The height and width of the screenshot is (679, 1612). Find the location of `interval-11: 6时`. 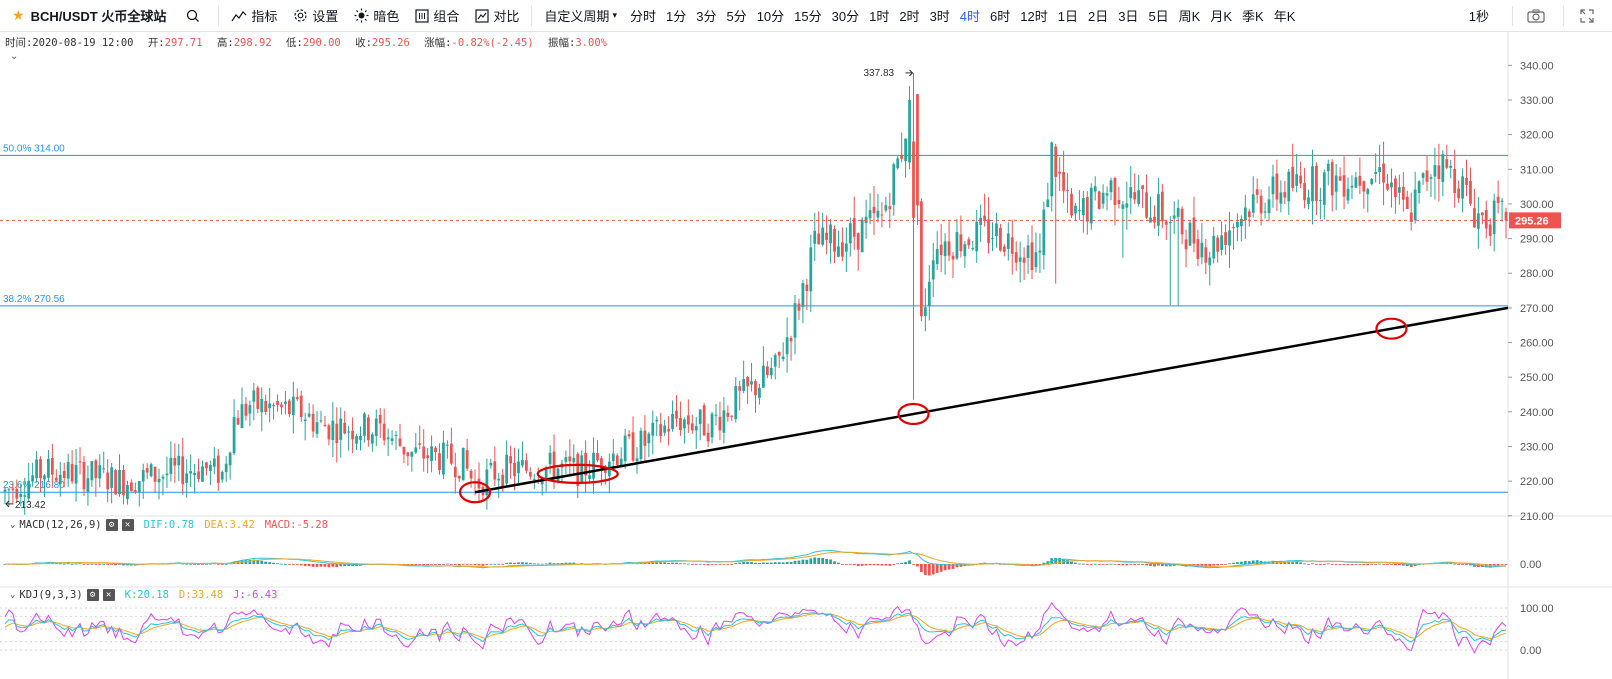

interval-11: 6时 is located at coordinates (1000, 16).